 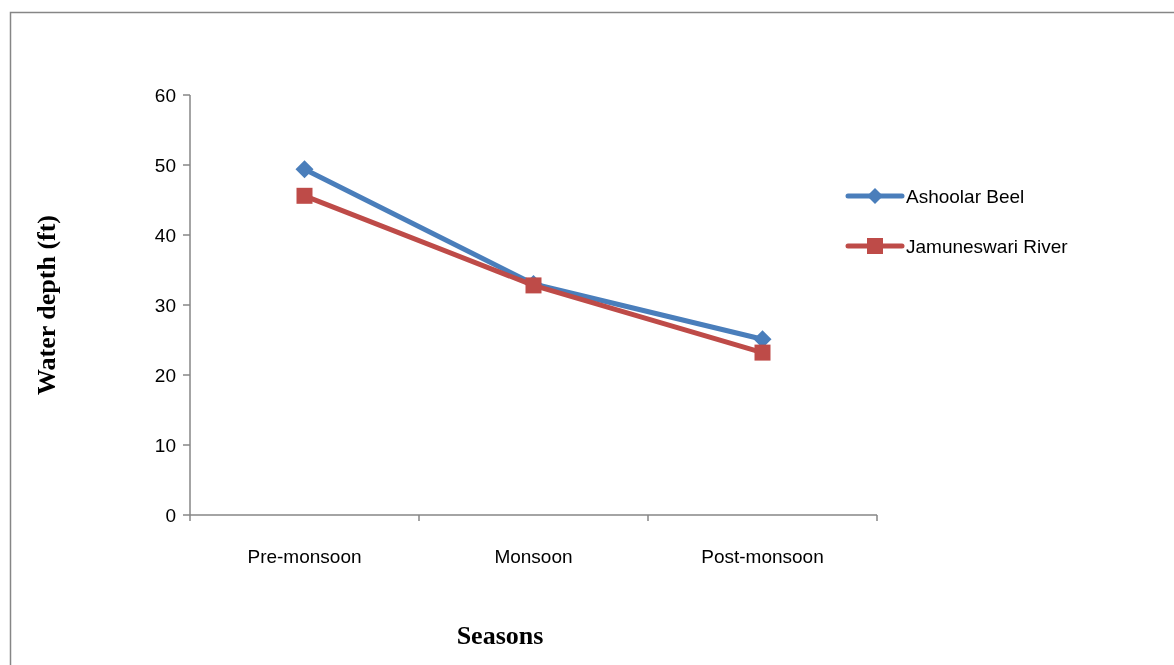 I want to click on x-tick-label: Monsoon, so click(x=533, y=556).